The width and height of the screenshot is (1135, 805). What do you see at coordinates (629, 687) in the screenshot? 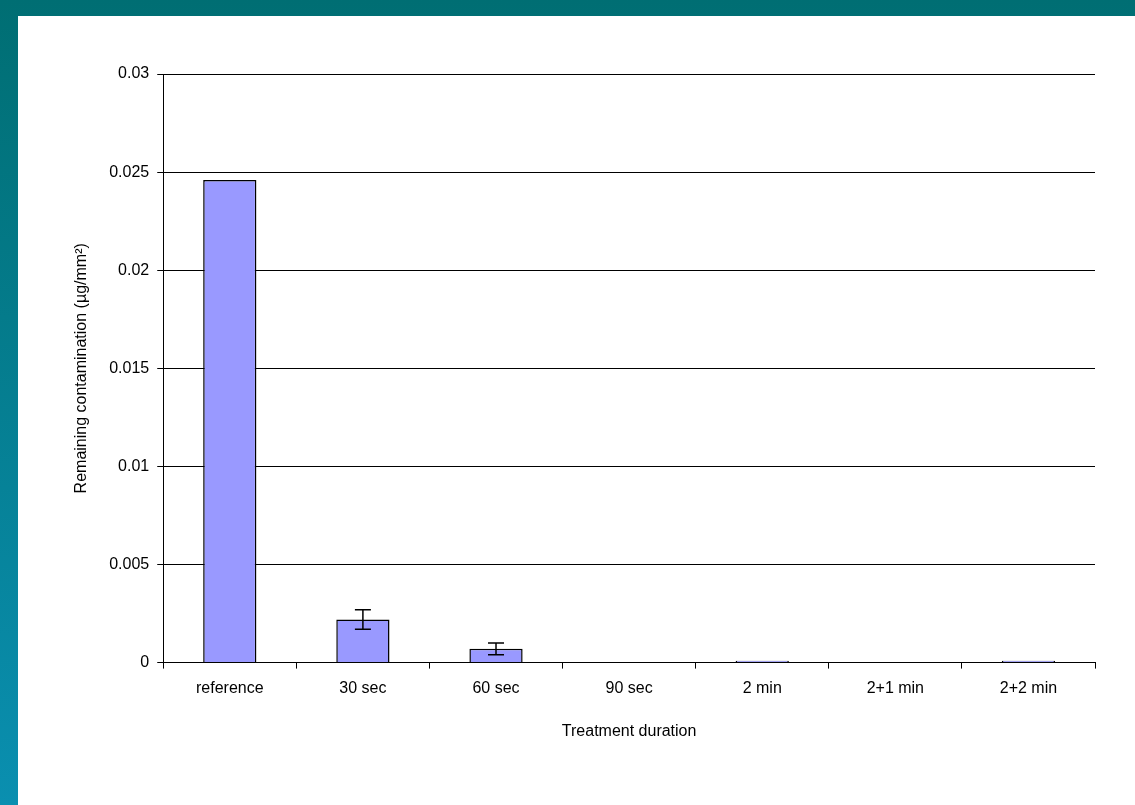
I see `x-tick-label: 90 sec` at bounding box center [629, 687].